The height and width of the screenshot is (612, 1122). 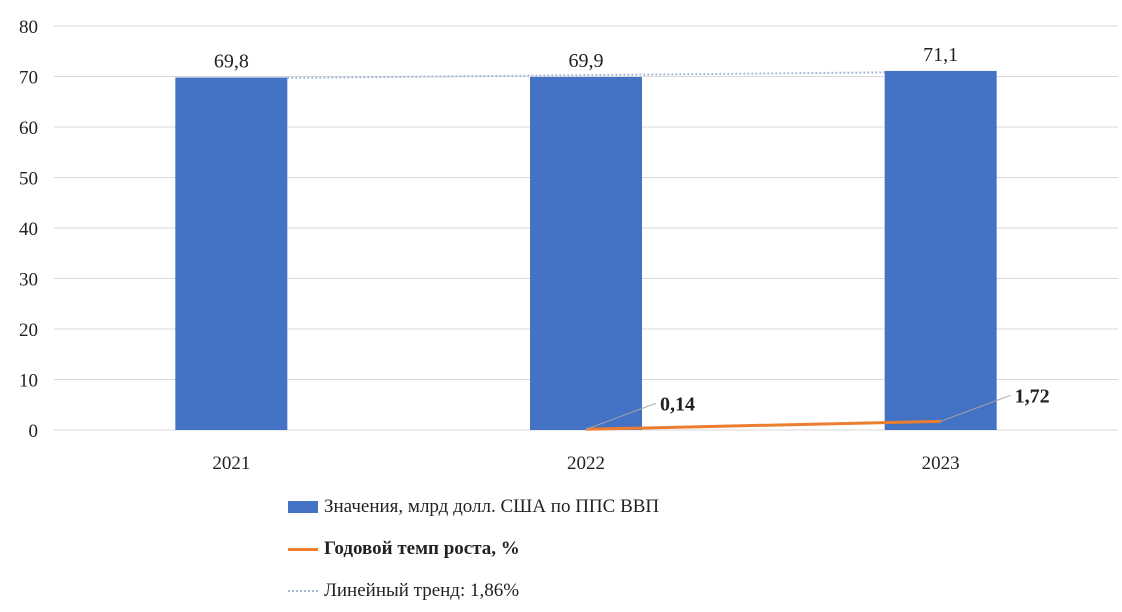 I want to click on x-tick-label: 2021, so click(x=231, y=461).